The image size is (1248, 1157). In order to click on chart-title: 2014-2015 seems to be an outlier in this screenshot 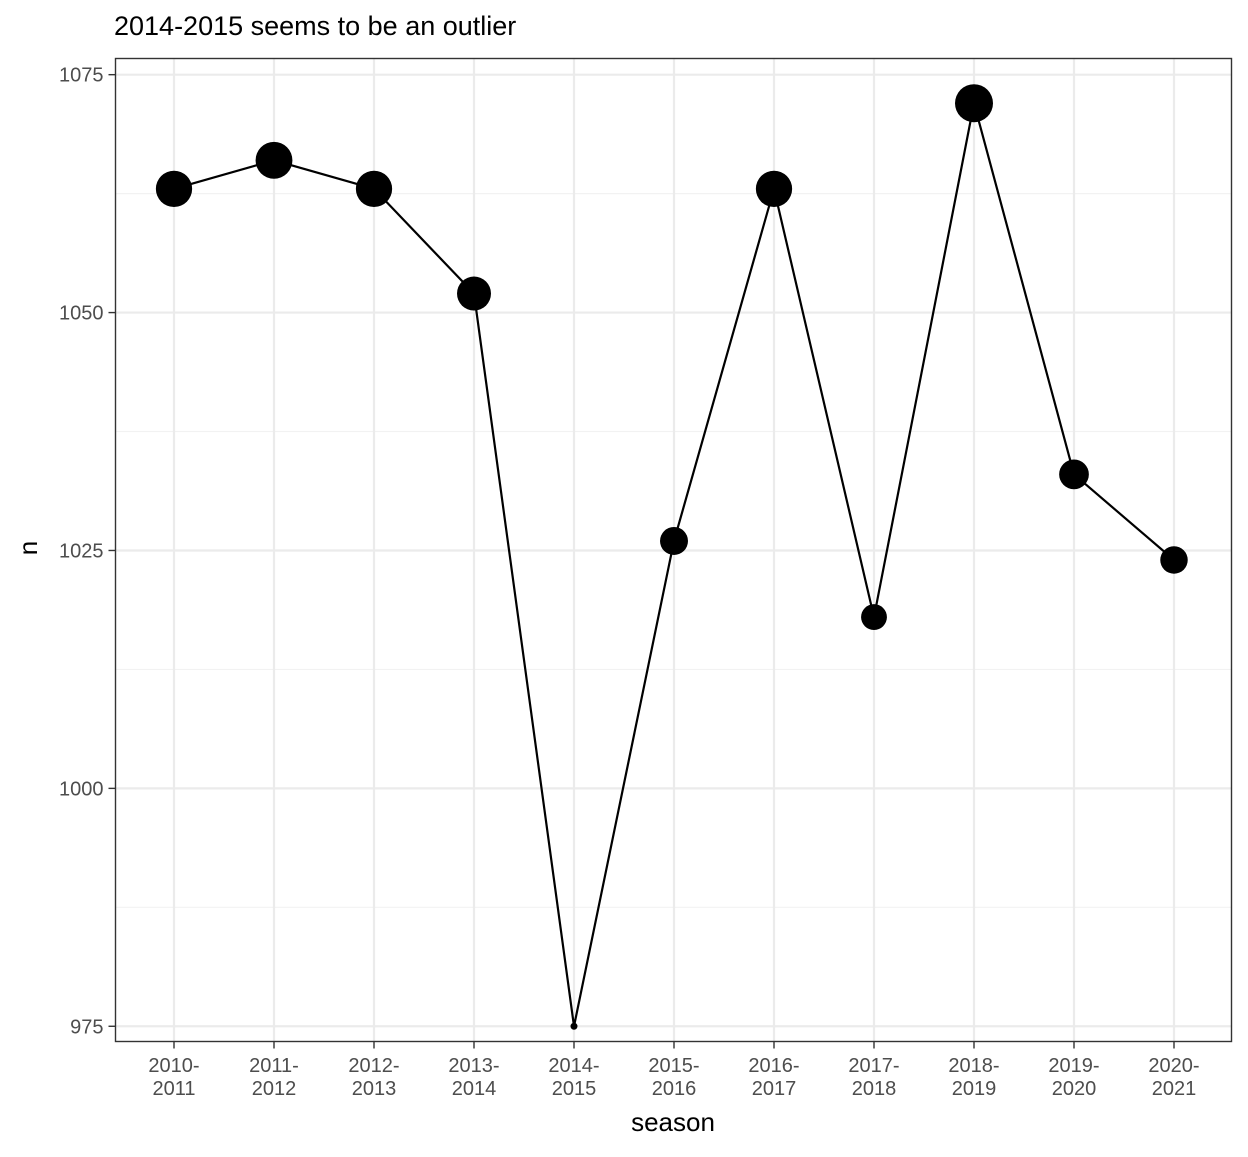, I will do `click(315, 26)`.